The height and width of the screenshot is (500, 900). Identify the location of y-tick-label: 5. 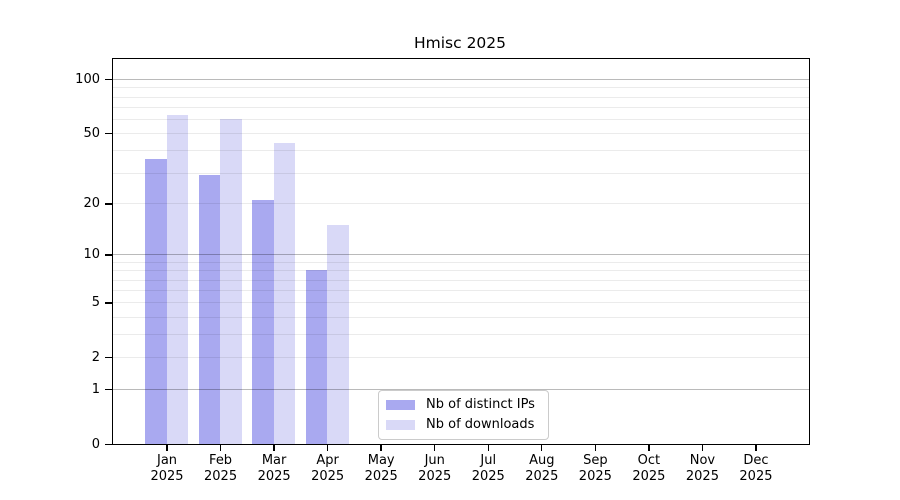
(95, 302).